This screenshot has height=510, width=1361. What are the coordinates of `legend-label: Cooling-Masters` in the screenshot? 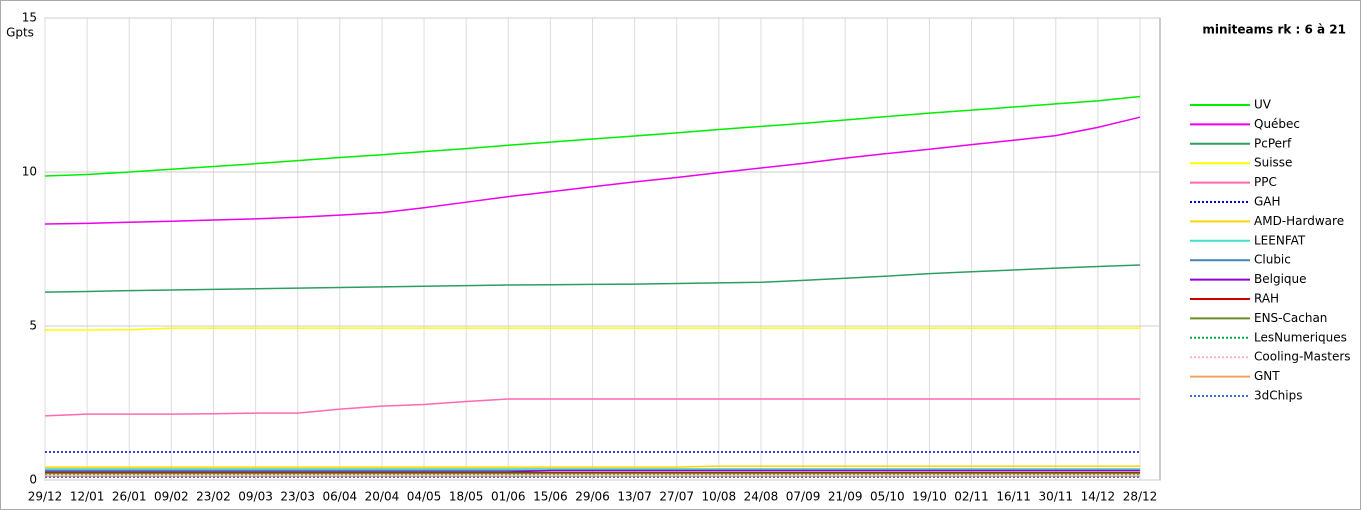 It's located at (1302, 357).